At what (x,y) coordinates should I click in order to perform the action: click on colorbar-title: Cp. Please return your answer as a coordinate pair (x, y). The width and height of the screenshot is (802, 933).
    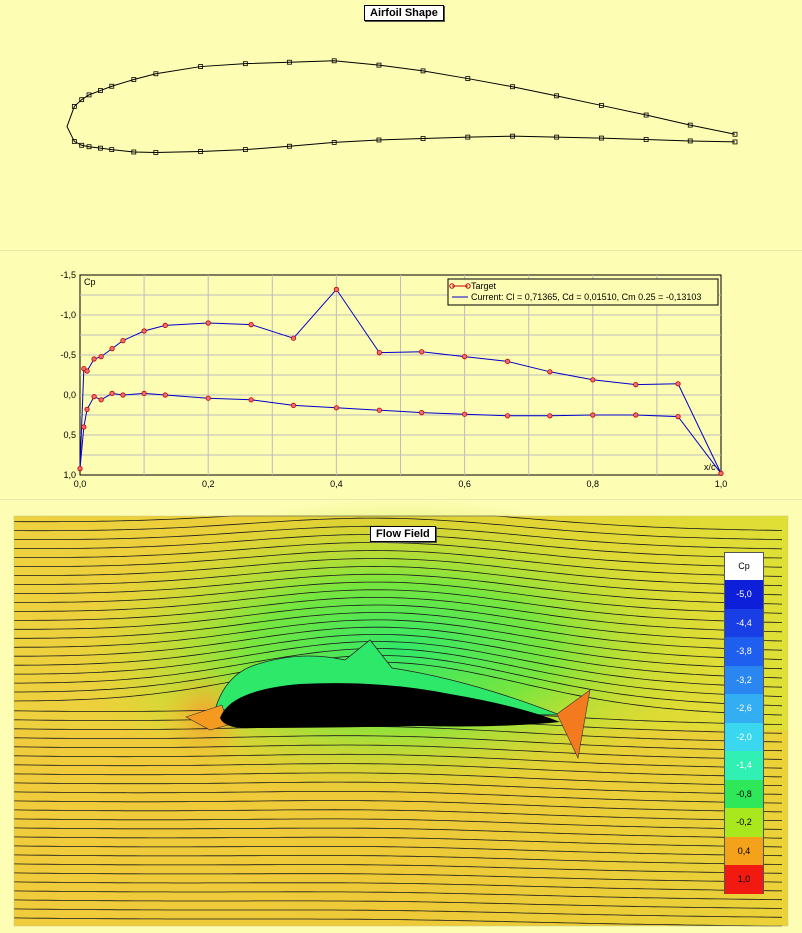
    Looking at the image, I should click on (744, 566).